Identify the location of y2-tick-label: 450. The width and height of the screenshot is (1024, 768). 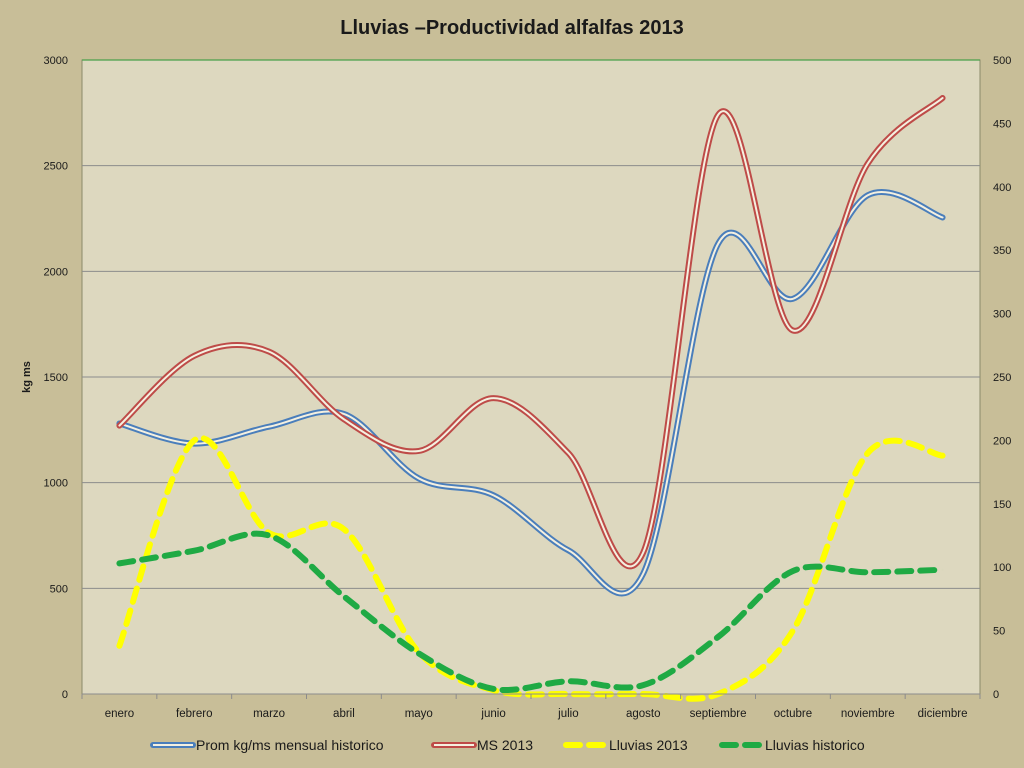
(1002, 124).